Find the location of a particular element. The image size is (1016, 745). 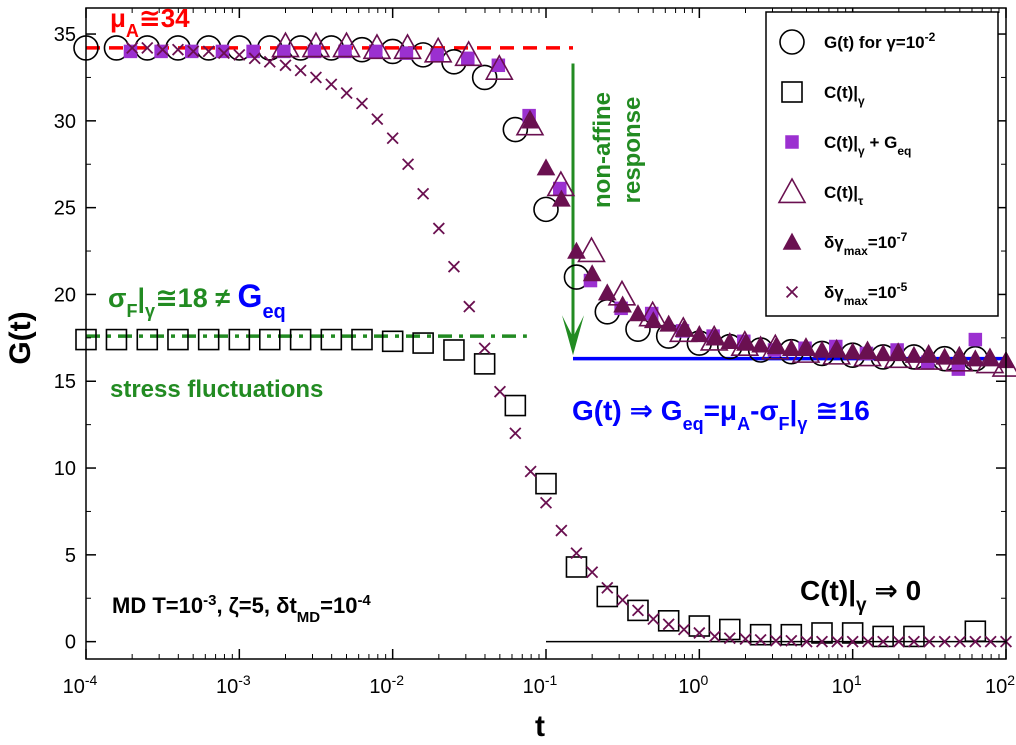

c-to-zero-label: C(t)|γ ⇒ 0 is located at coordinates (860, 595).